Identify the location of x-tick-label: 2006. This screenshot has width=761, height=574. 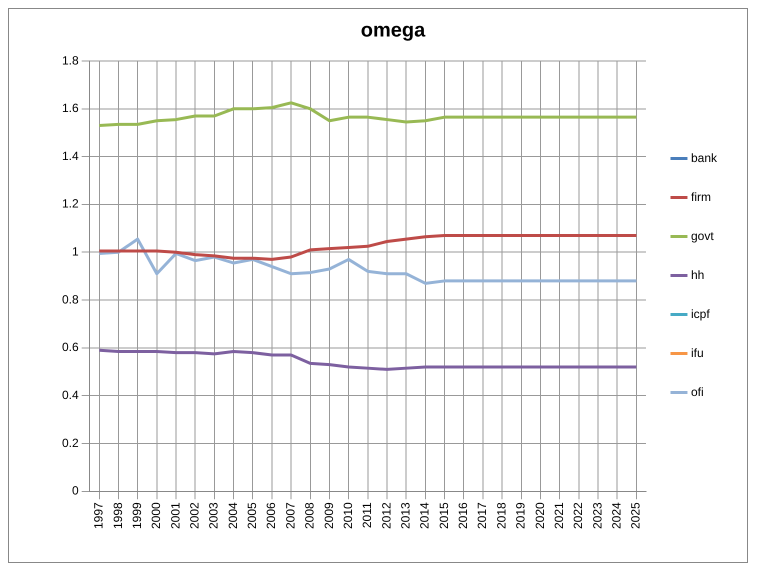
(271, 516).